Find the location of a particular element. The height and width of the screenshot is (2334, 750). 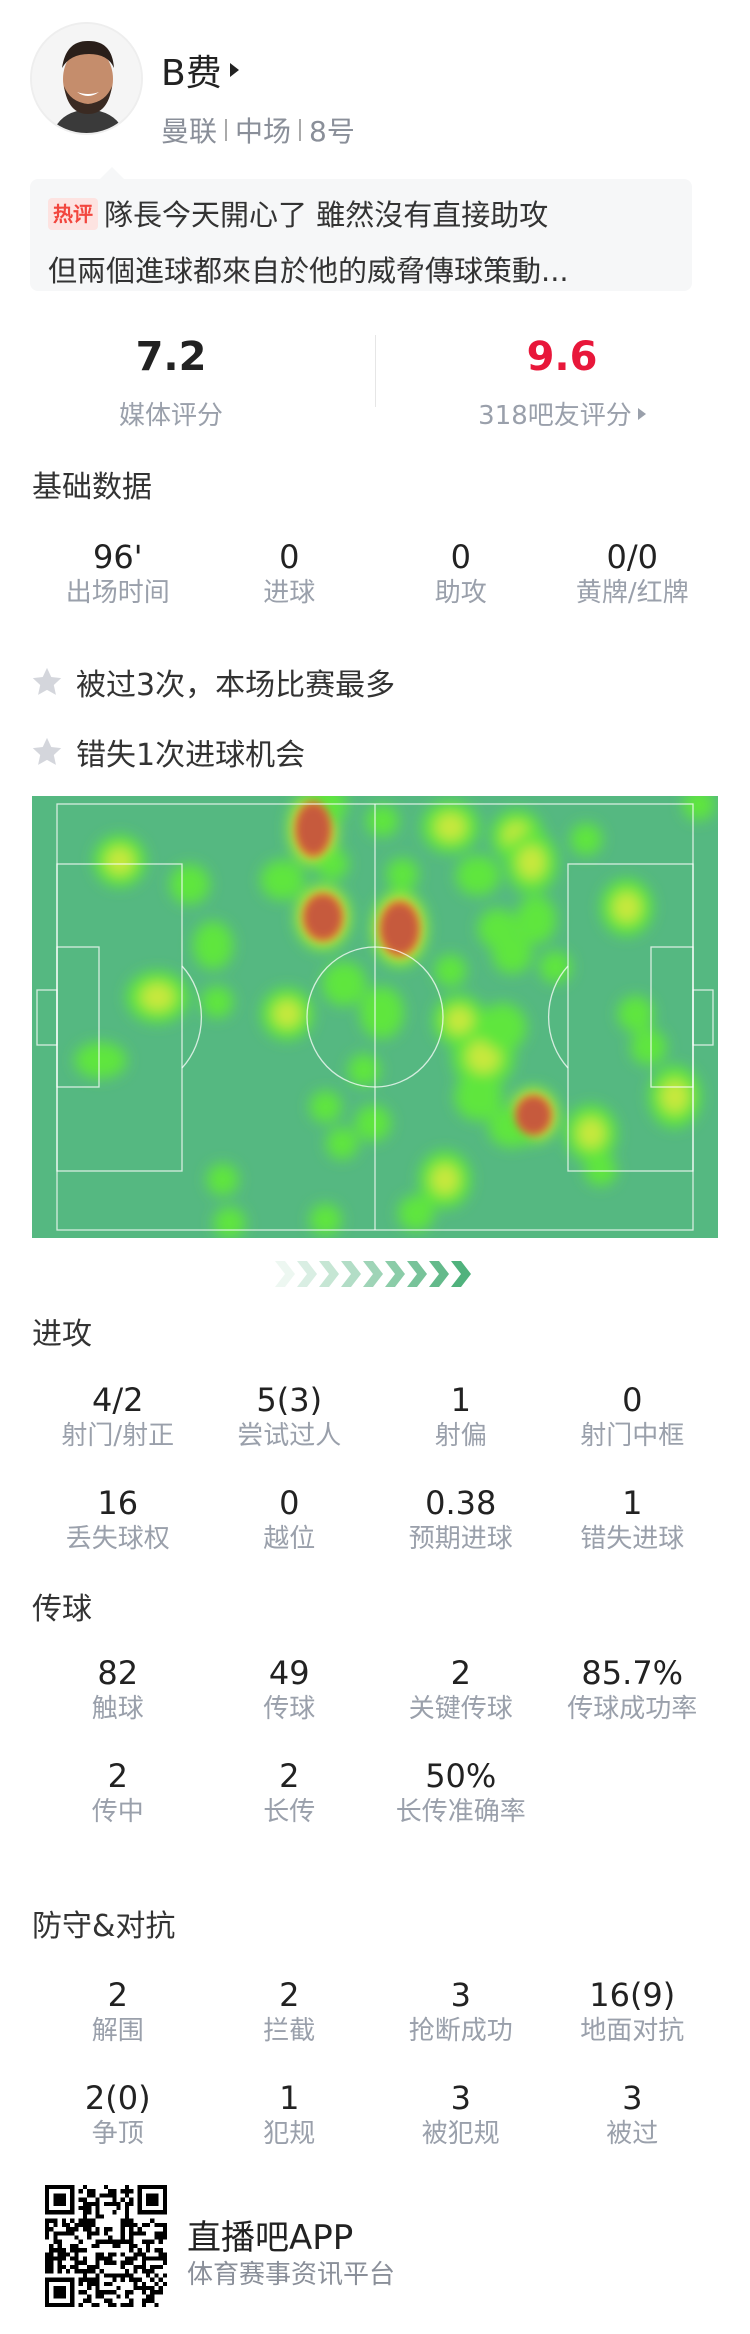

highlight-item: 错失1次进球机会 is located at coordinates (167, 752).